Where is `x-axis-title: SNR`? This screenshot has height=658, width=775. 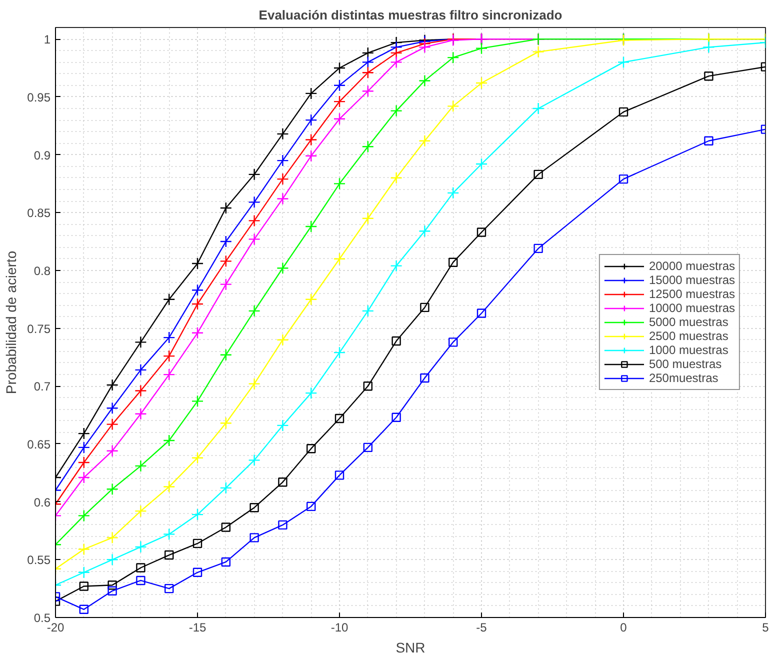 x-axis-title: SNR is located at coordinates (411, 648).